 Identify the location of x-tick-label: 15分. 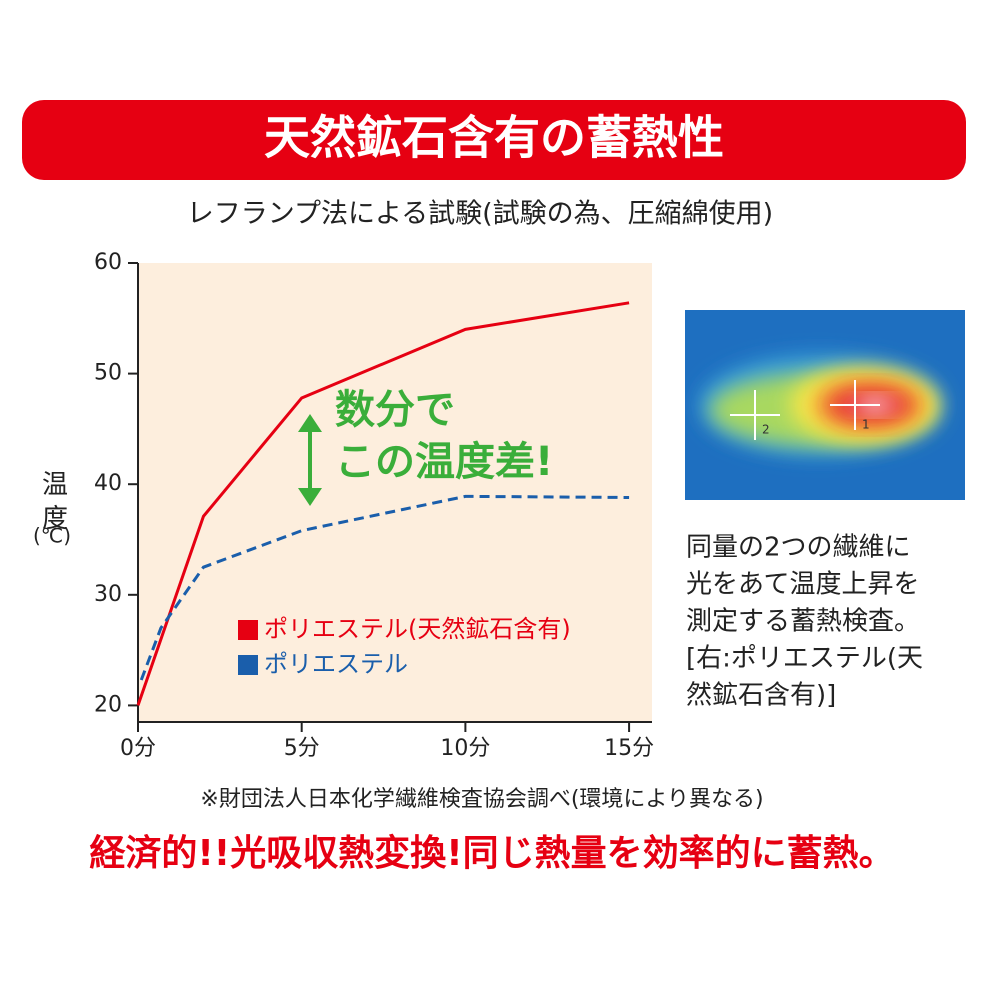
(629, 748).